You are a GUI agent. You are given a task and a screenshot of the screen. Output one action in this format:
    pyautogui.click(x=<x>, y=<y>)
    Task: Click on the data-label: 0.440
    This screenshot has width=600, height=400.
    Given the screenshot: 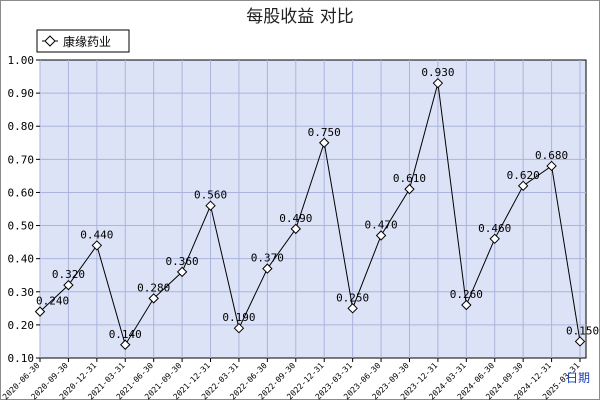 What is the action you would take?
    pyautogui.click(x=96, y=234)
    